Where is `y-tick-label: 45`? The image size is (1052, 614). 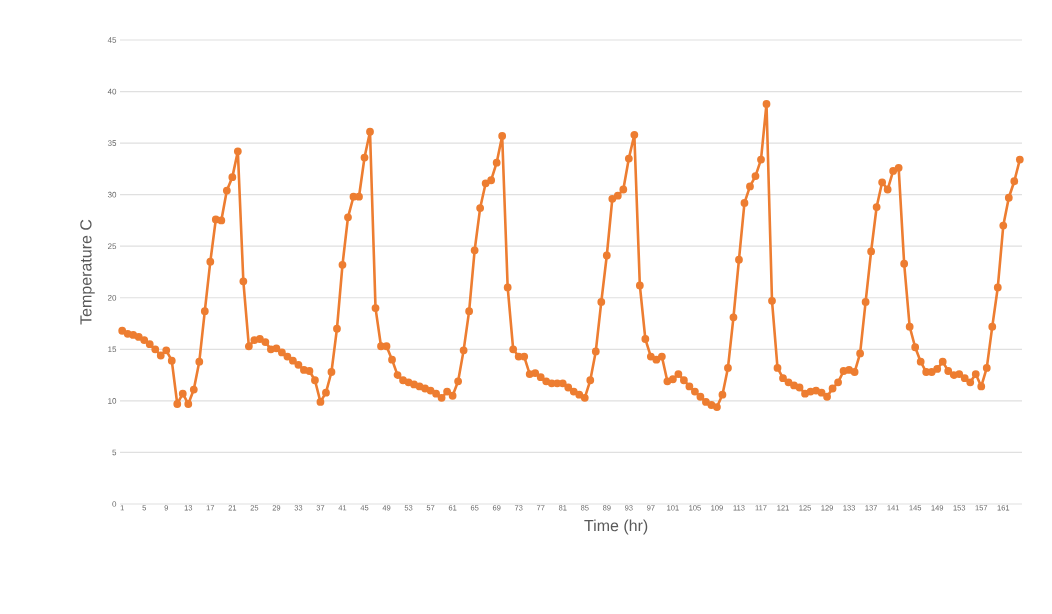 y-tick-label: 45 is located at coordinates (112, 40).